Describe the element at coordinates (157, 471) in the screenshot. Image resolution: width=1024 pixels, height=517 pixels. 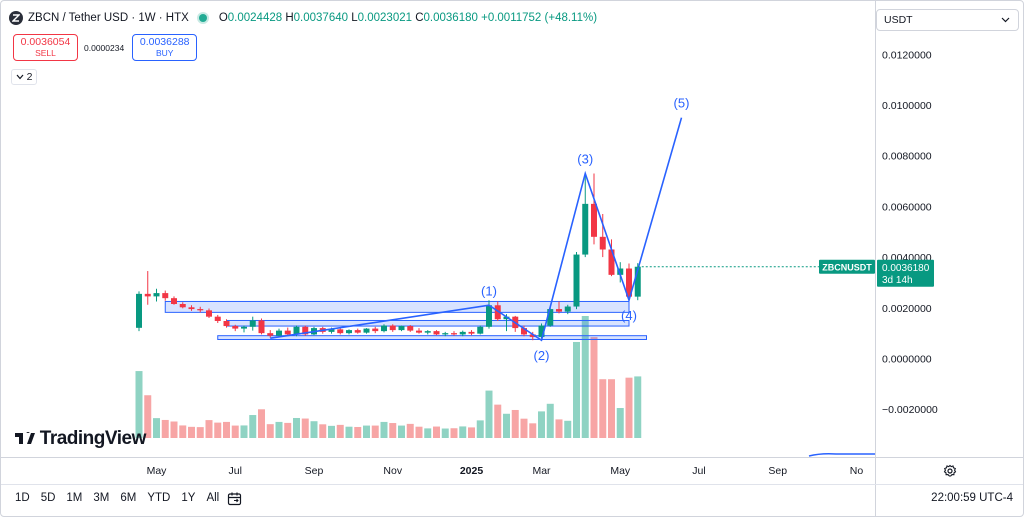
I see `time-axis-label: May` at that location.